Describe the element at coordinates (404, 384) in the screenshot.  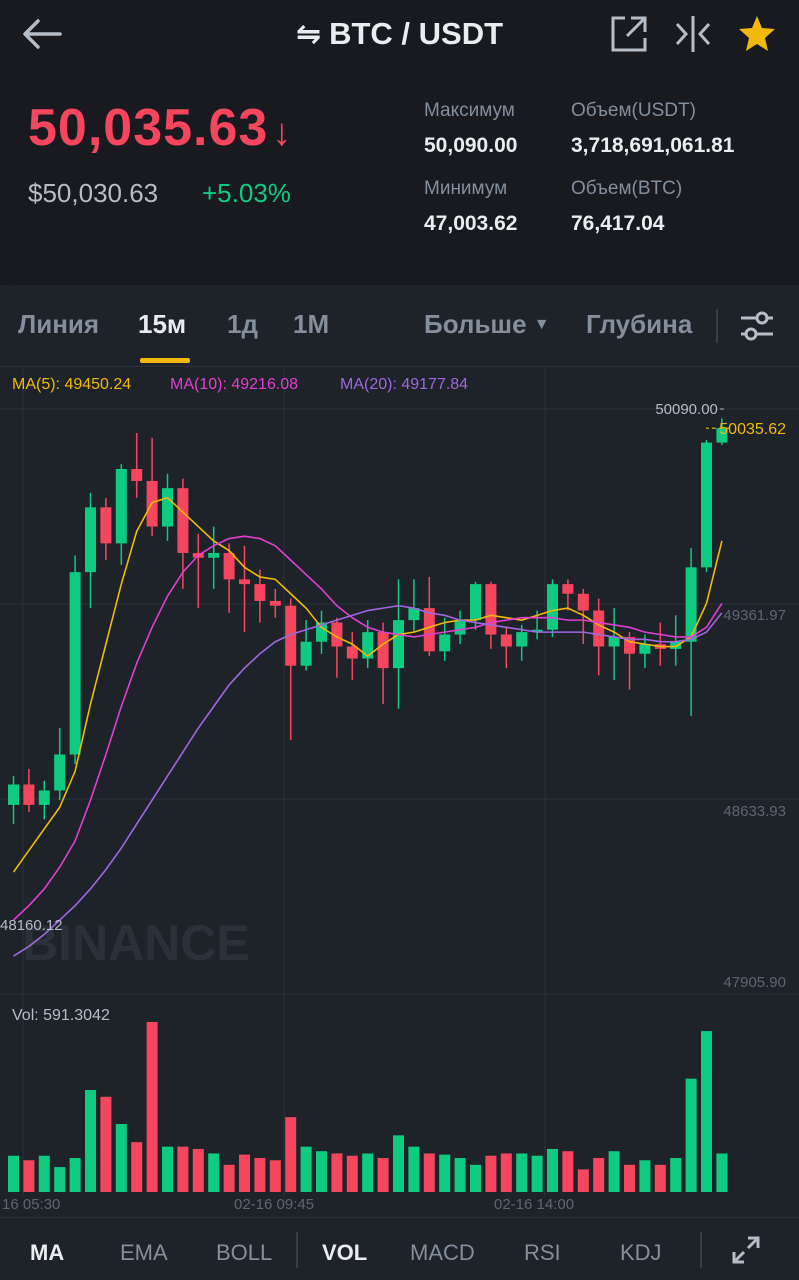
I see `legend-ma20: MA(20): 49177.84` at that location.